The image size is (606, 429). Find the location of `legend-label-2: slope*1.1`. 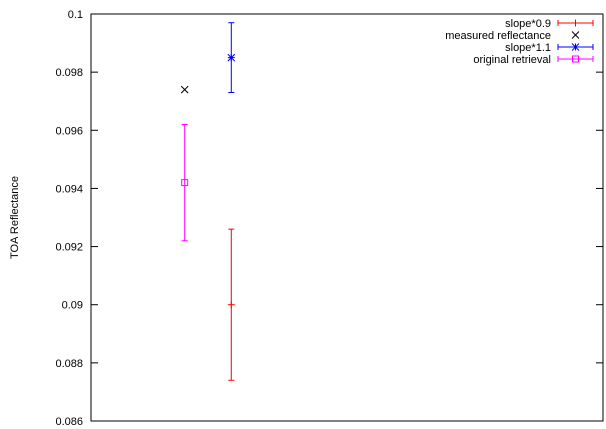

legend-label-2: slope*1.1 is located at coordinates (528, 48).